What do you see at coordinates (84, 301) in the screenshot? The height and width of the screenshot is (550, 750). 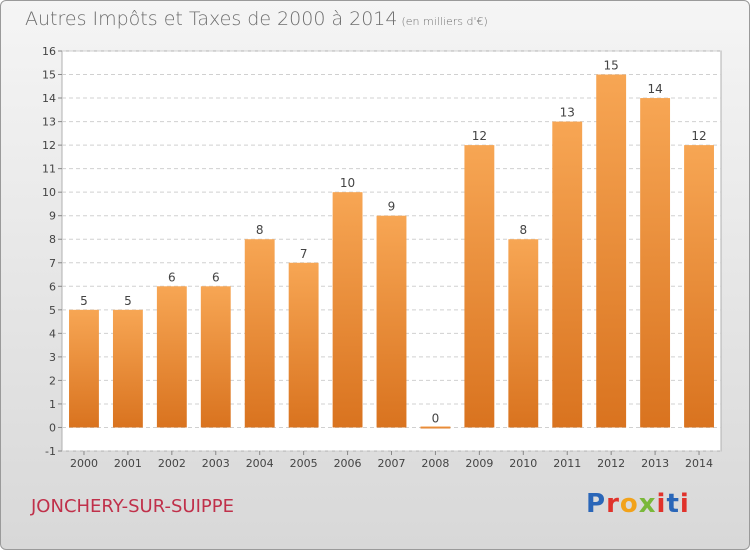 I see `data-label-2000: 5` at bounding box center [84, 301].